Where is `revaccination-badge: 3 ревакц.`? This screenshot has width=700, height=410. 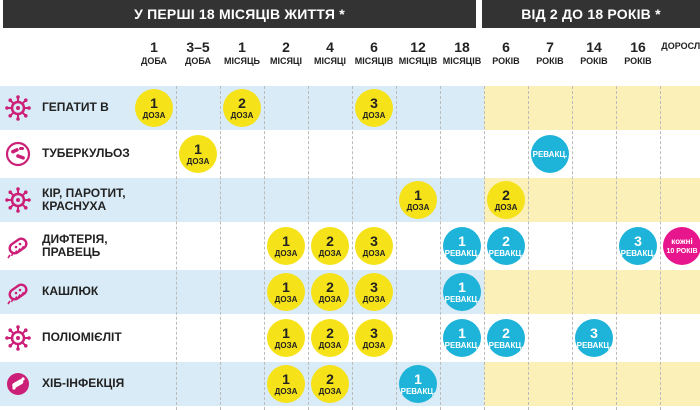
revaccination-badge: 3 ревакц. is located at coordinates (638, 246).